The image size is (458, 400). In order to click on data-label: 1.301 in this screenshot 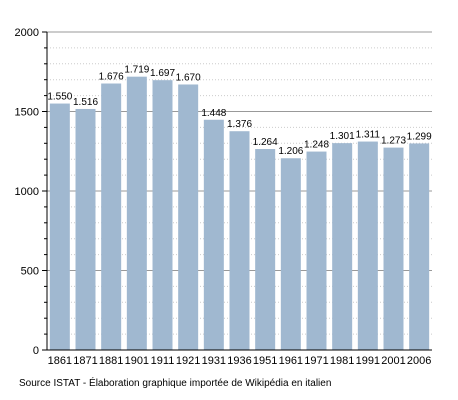, I will do `click(342, 136)`.